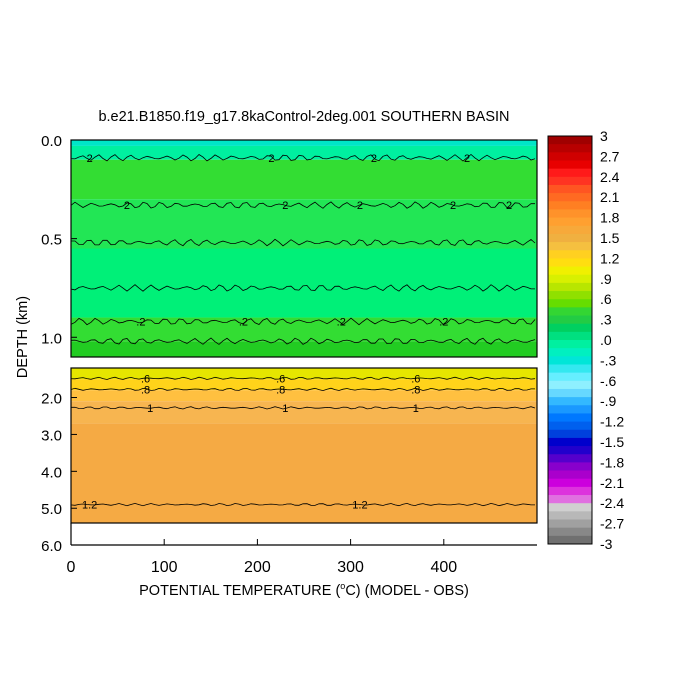 Image resolution: width=700 pixels, height=700 pixels. I want to click on colorbar-label: -.6, so click(608, 381).